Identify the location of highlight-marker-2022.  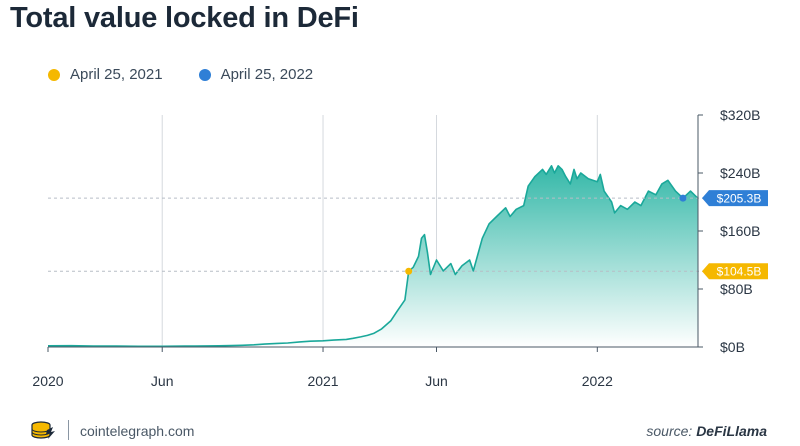
(683, 198).